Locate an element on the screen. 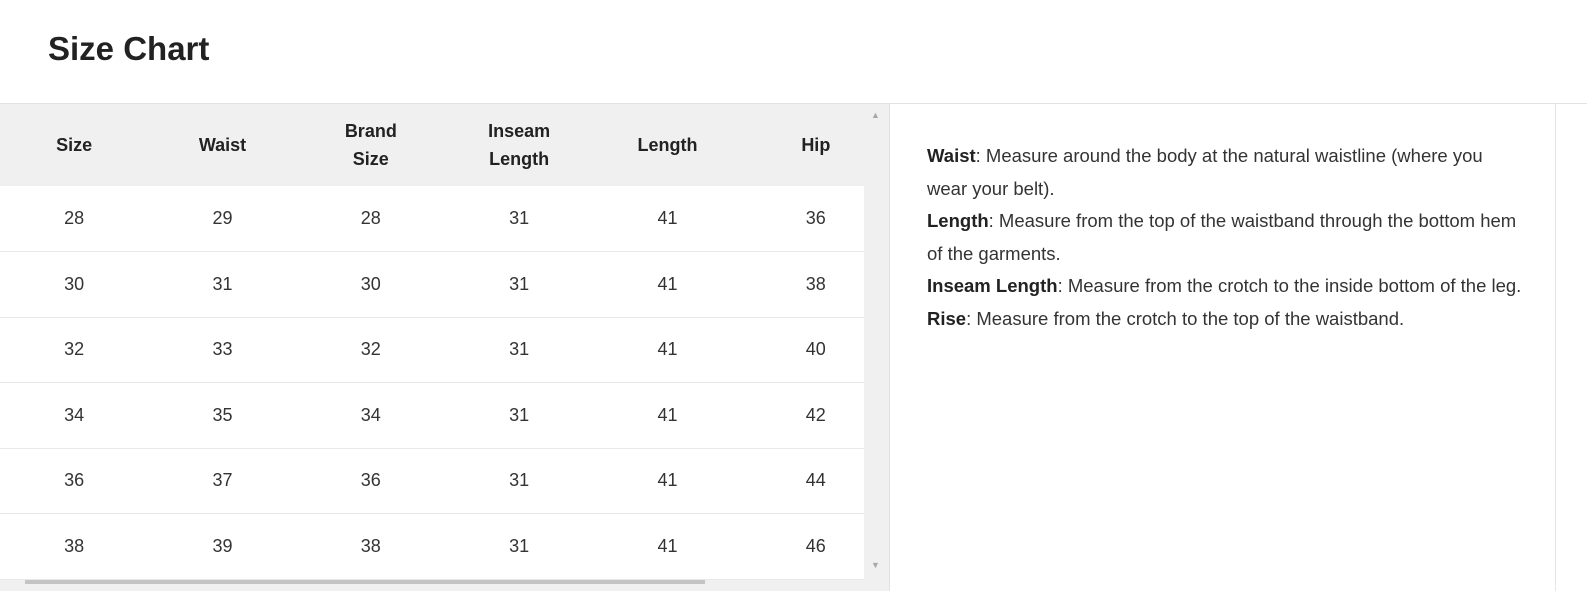 This screenshot has width=1587, height=591. table-cell: 29 is located at coordinates (222, 218).